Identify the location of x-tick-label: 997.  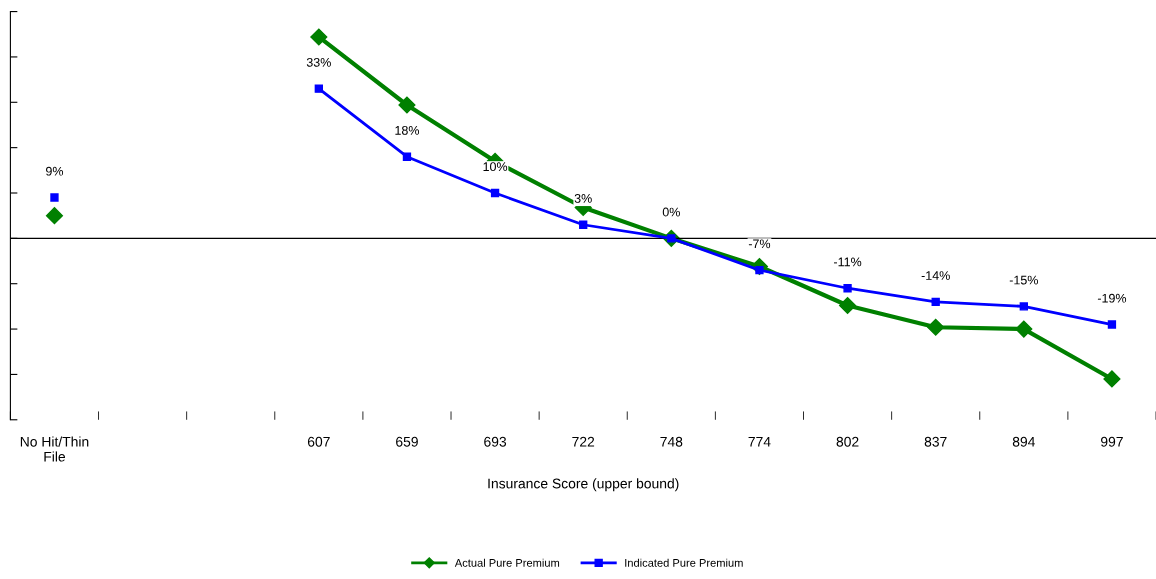
(1112, 441).